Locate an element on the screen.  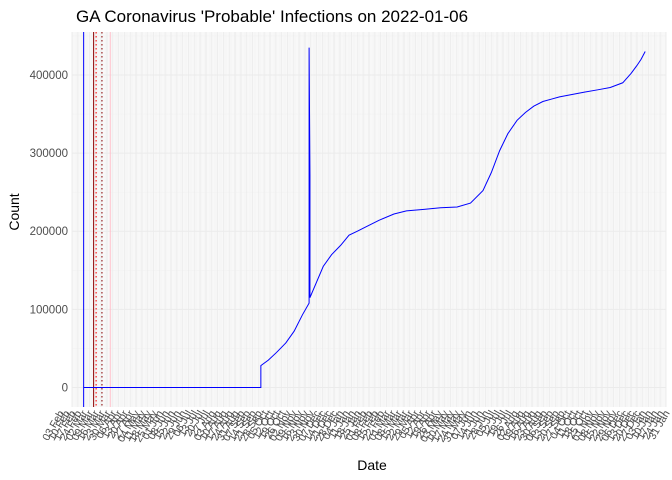
y-axis-title: Count is located at coordinates (14, 211).